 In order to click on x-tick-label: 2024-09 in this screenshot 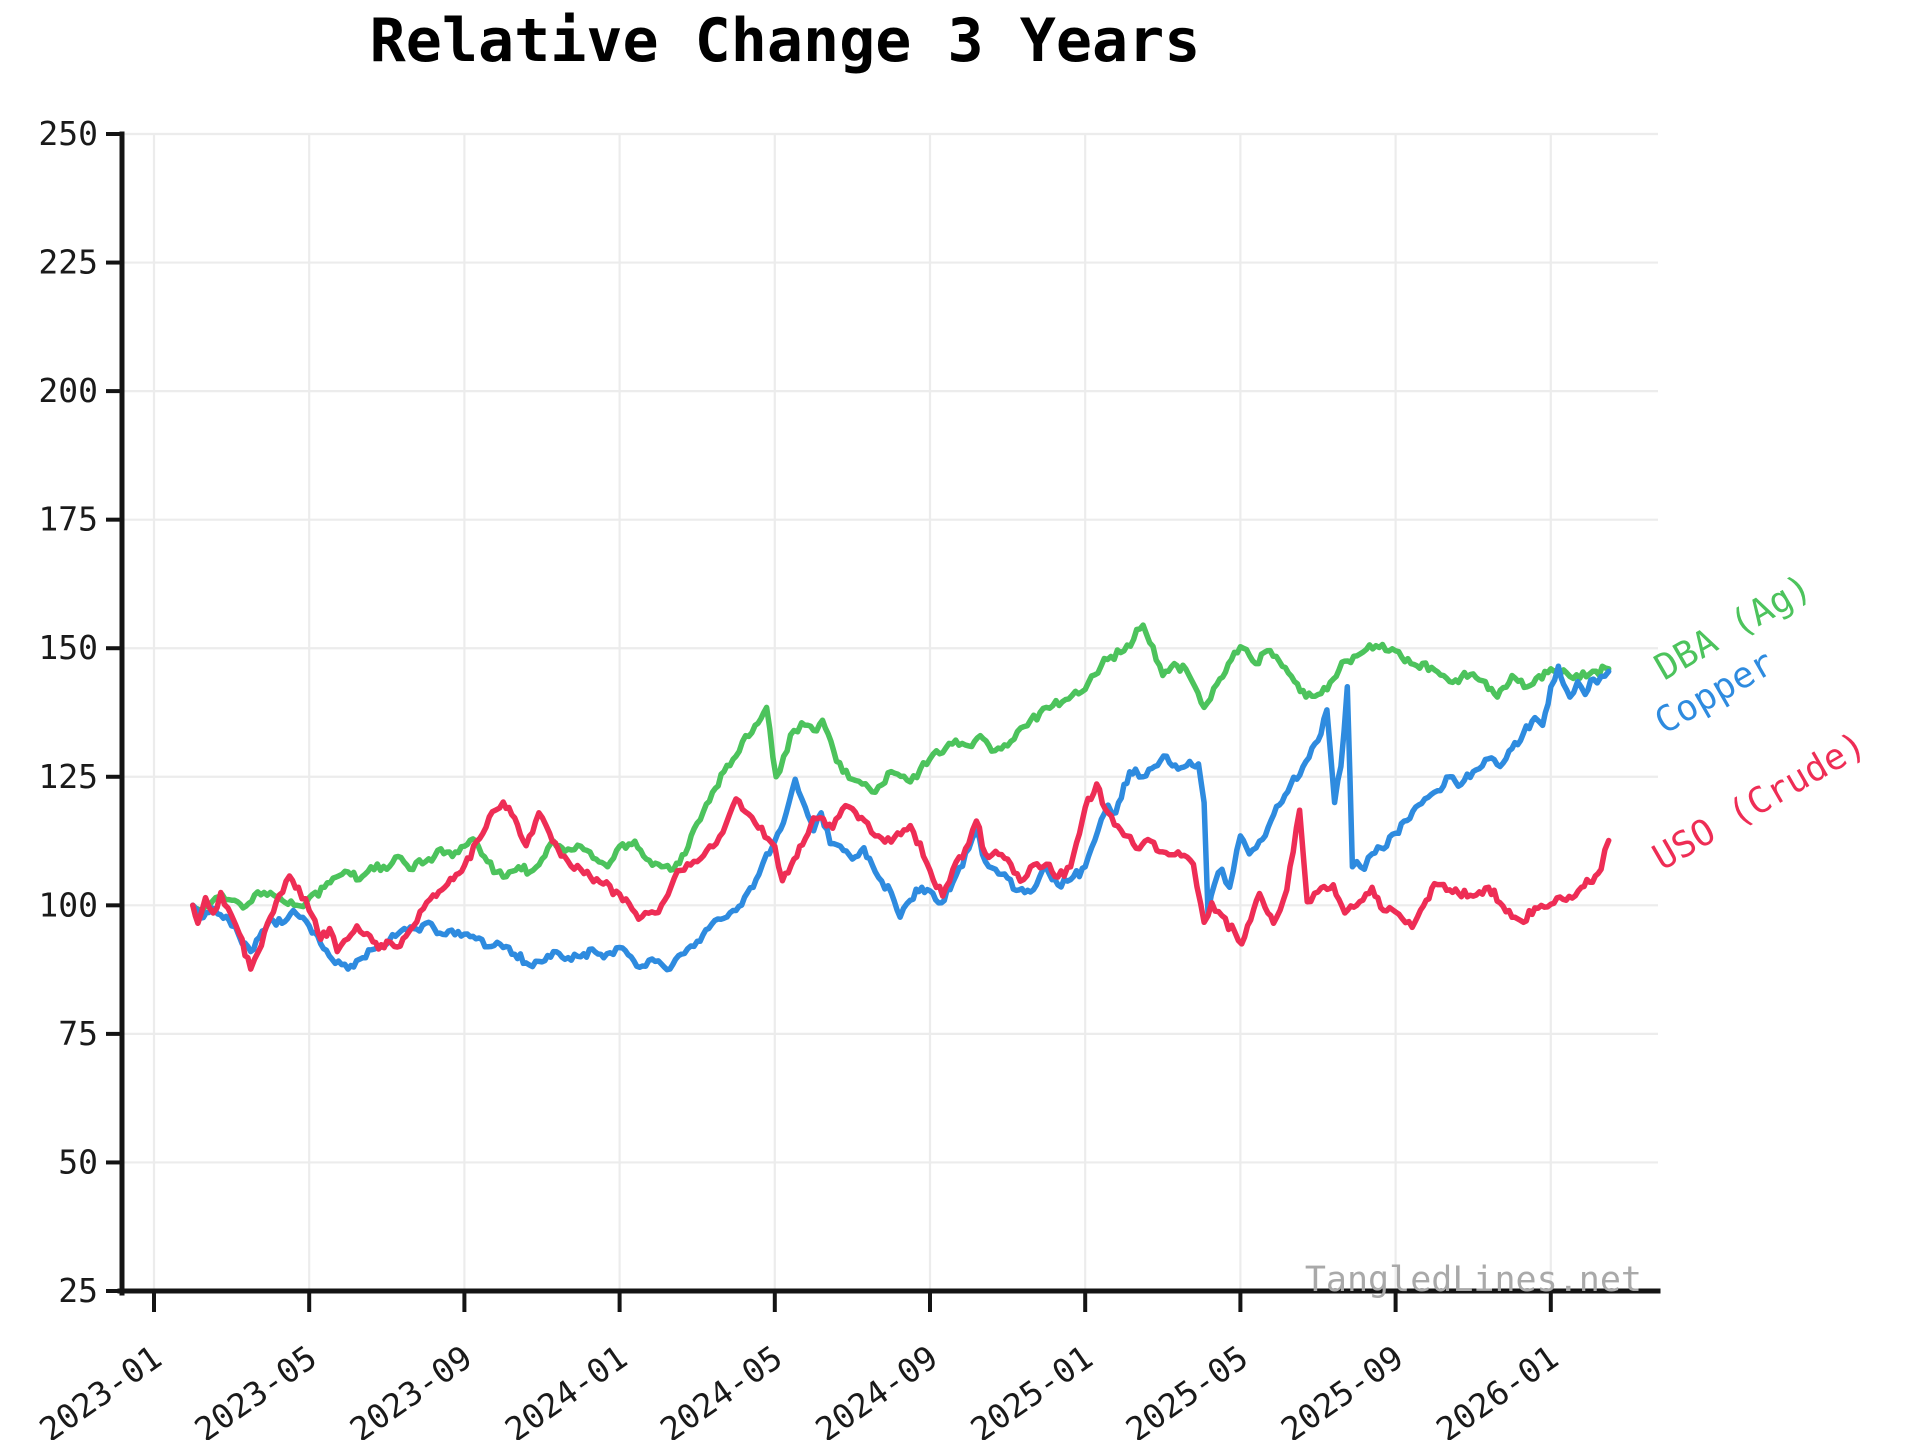, I will do `click(876, 1389)`.